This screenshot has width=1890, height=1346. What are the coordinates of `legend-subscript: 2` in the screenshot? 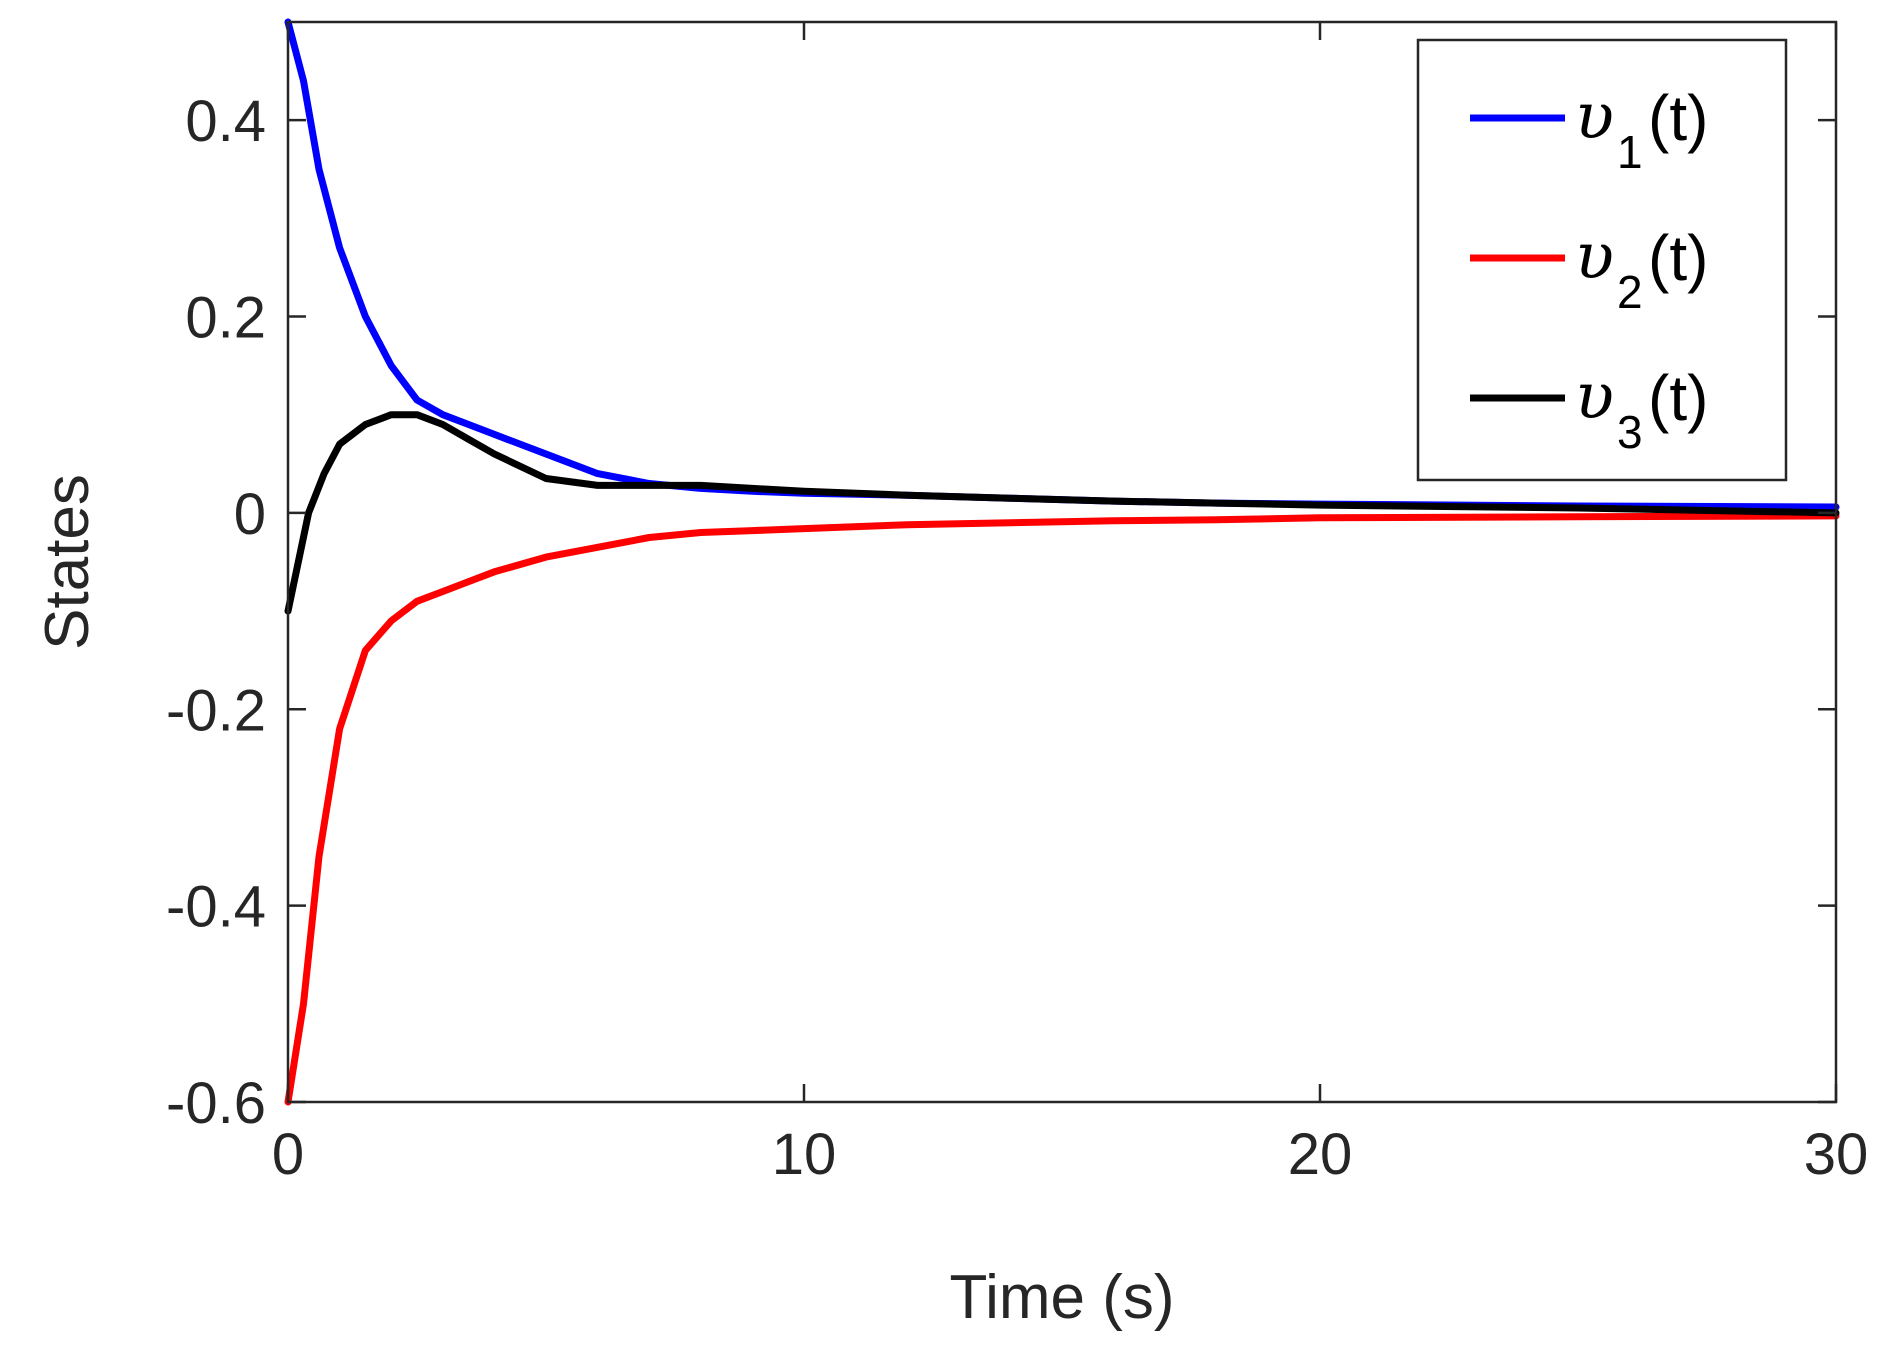 It's located at (1630, 292).